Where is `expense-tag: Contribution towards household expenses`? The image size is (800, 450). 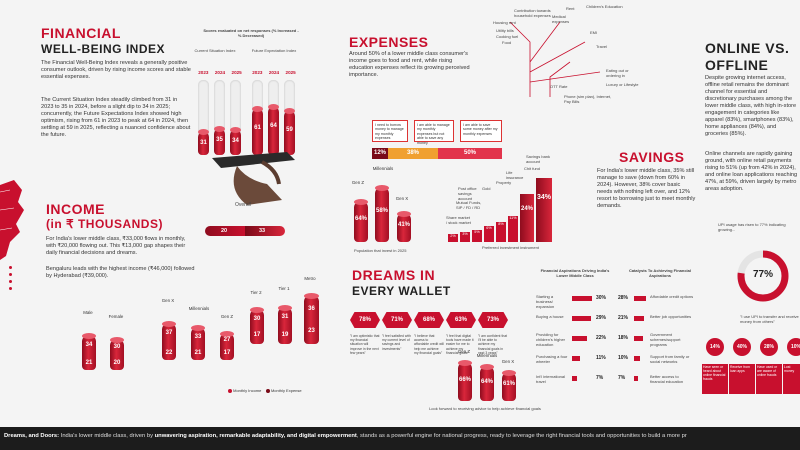 expense-tag: Contribution towards household expenses is located at coordinates (532, 13).